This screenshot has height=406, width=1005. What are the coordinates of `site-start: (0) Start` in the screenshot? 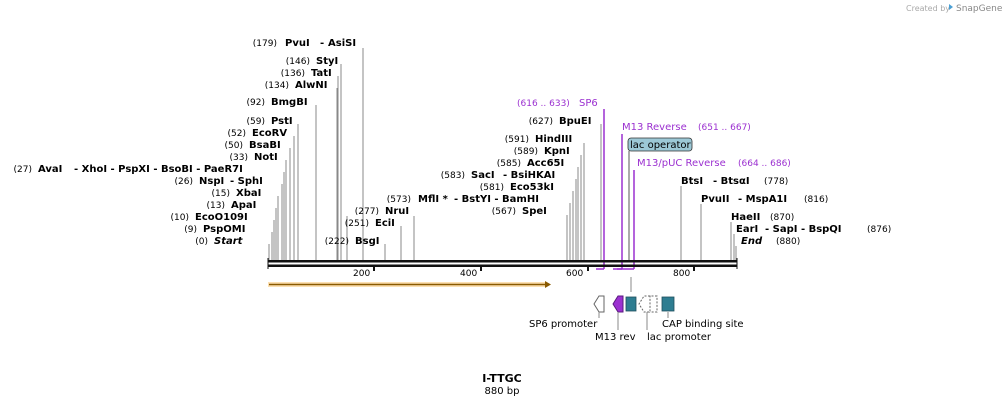 It's located at (219, 241).